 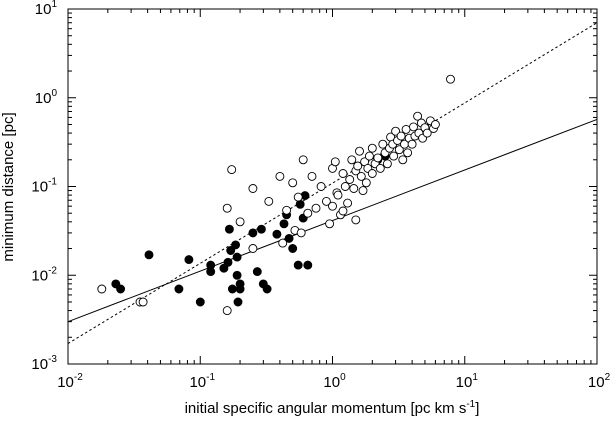 I want to click on y-tick-label: 10⁻², so click(x=44, y=274).